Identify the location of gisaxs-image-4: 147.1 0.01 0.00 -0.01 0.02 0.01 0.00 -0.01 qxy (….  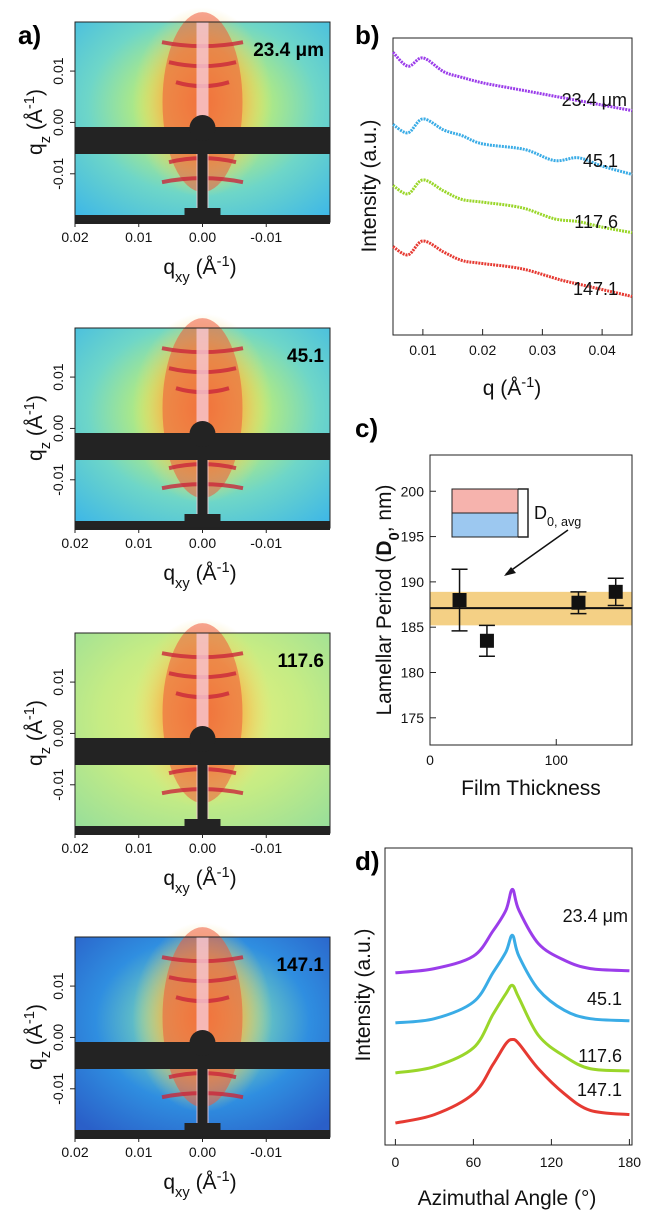
(176, 1061).